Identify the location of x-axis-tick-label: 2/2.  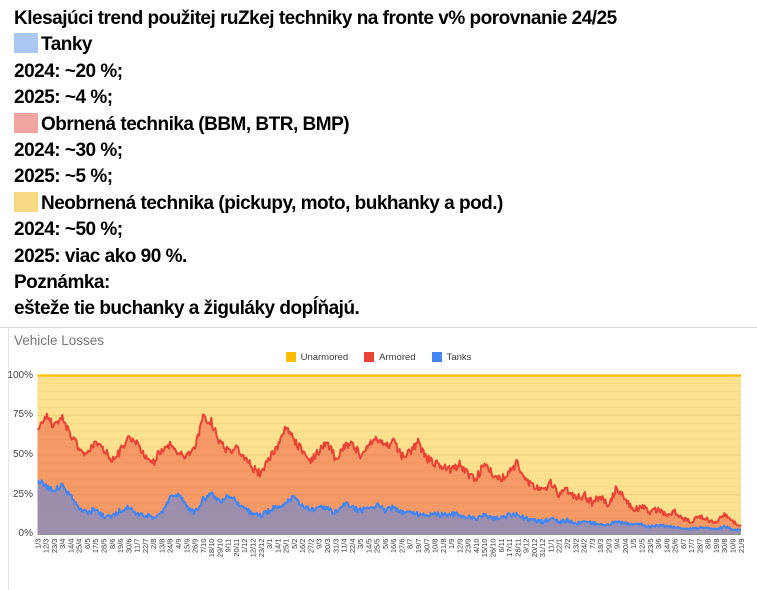
(567, 543).